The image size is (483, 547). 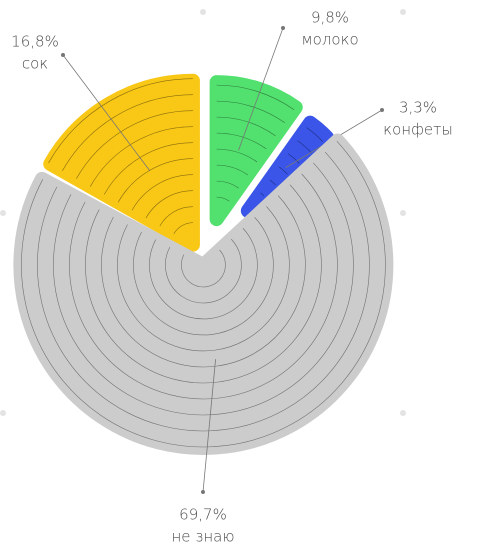 What do you see at coordinates (35, 64) in the screenshot?
I see `category-label: сок` at bounding box center [35, 64].